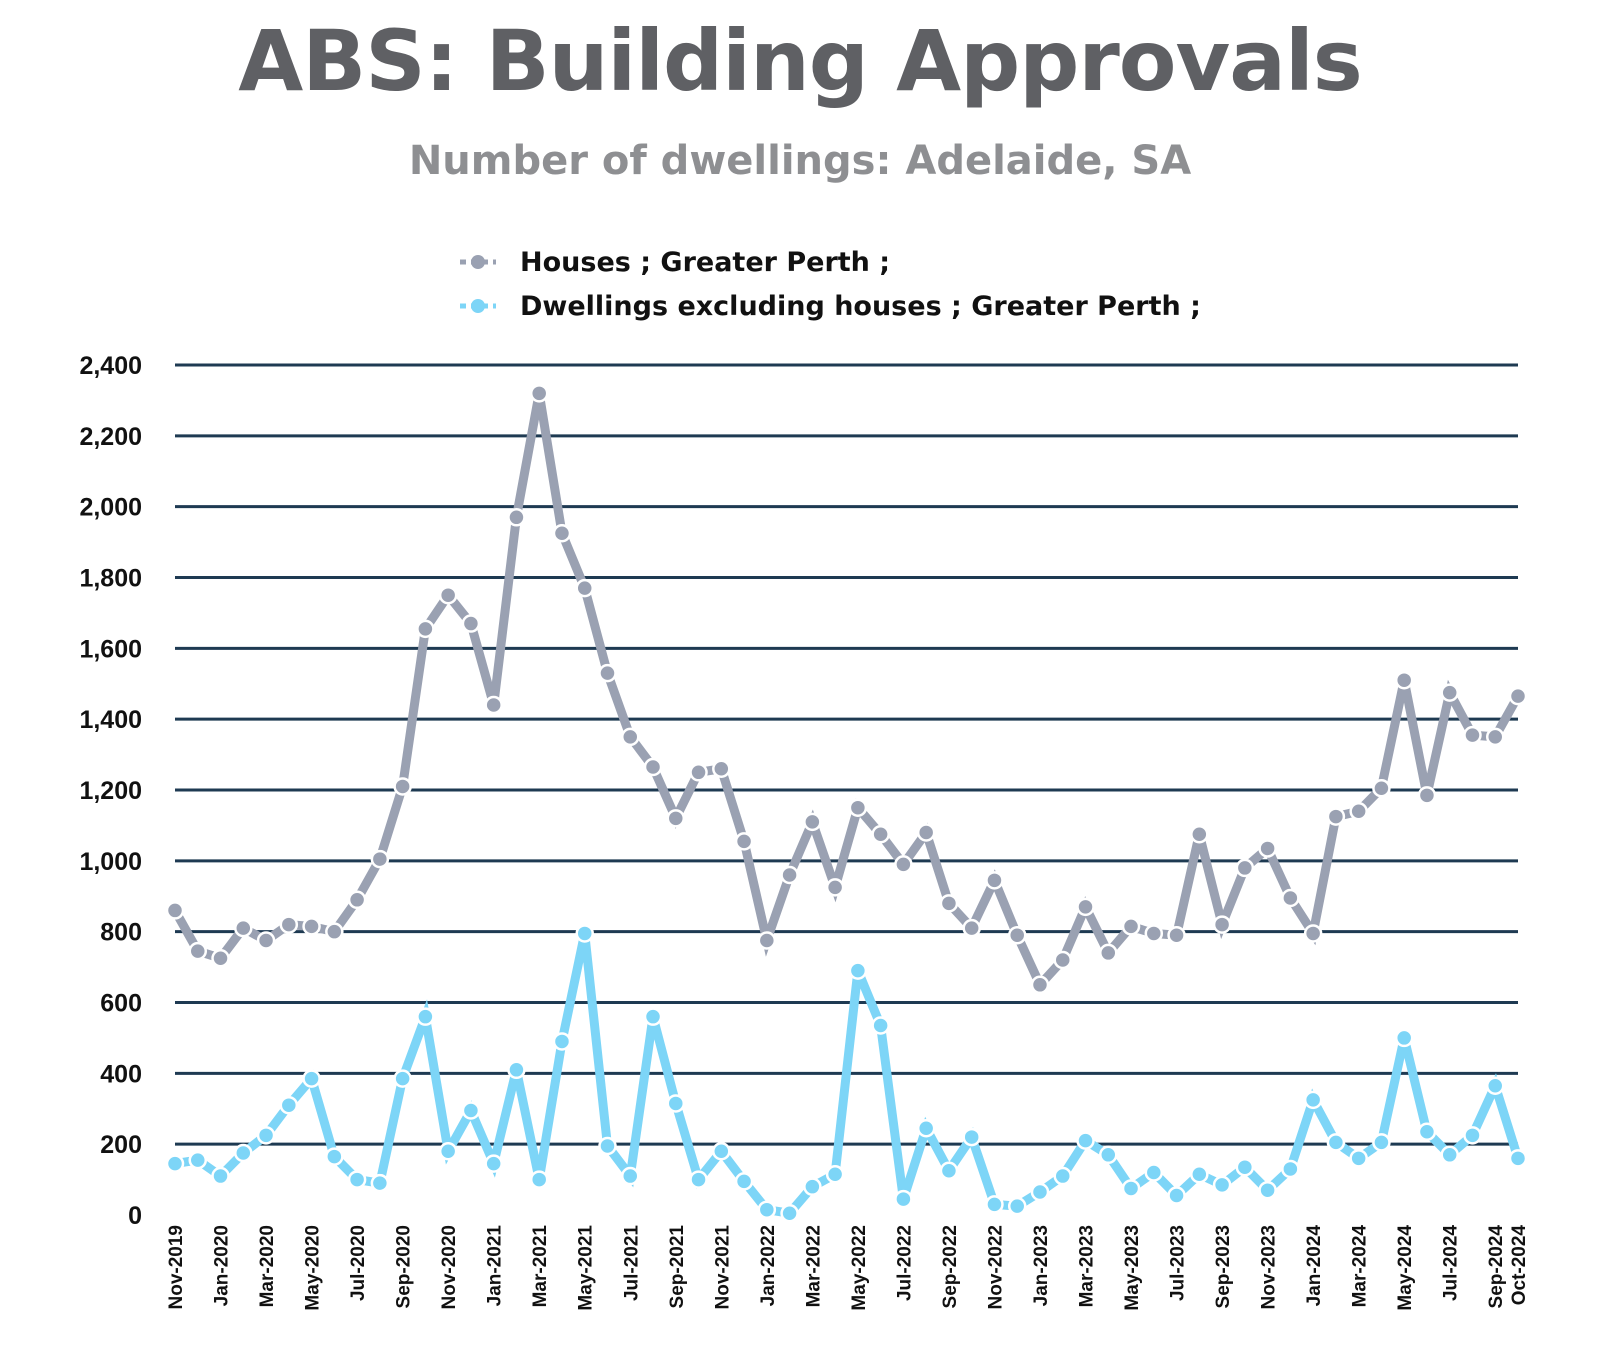 The height and width of the screenshot is (1352, 1600). Describe the element at coordinates (135, 1216) in the screenshot. I see `y-tick-label: 0` at that location.